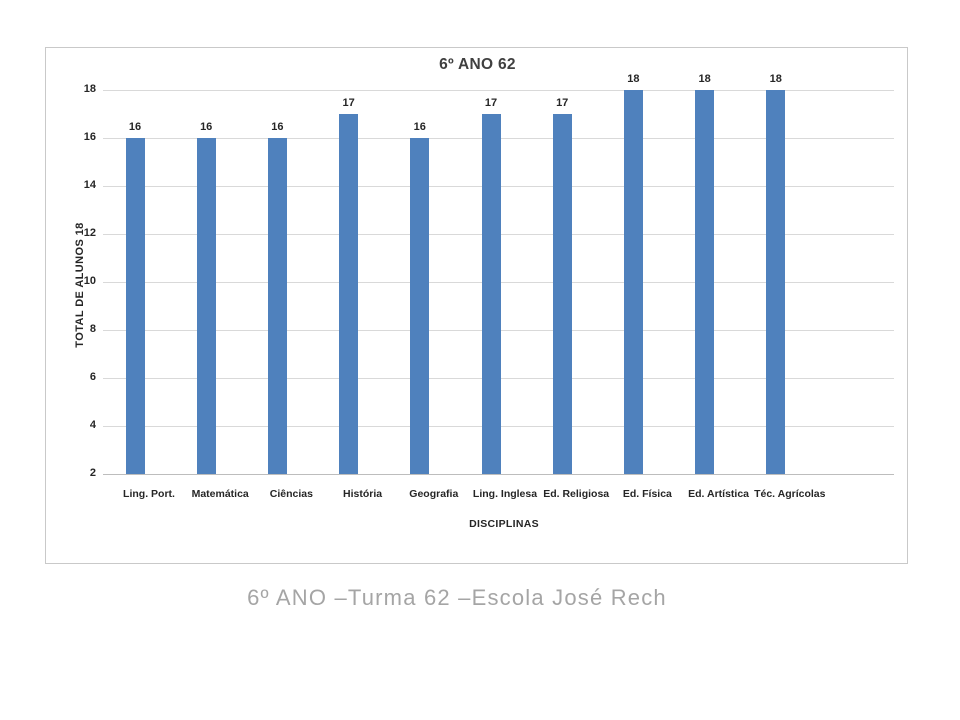 Image resolution: width=960 pixels, height=720 pixels. What do you see at coordinates (790, 494) in the screenshot?
I see `x-tick-label: Téc. Agrícolas` at bounding box center [790, 494].